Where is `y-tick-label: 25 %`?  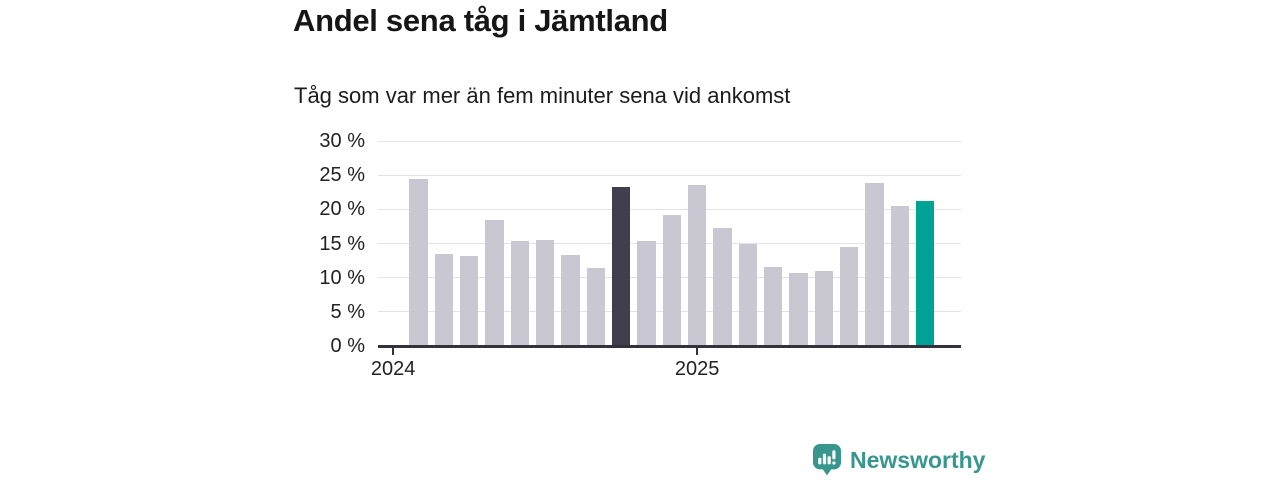
y-tick-label: 25 % is located at coordinates (342, 175).